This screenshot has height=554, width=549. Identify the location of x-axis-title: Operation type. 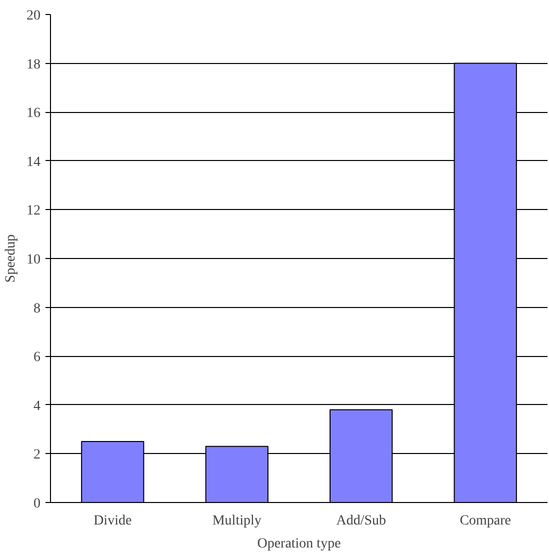
(299, 544).